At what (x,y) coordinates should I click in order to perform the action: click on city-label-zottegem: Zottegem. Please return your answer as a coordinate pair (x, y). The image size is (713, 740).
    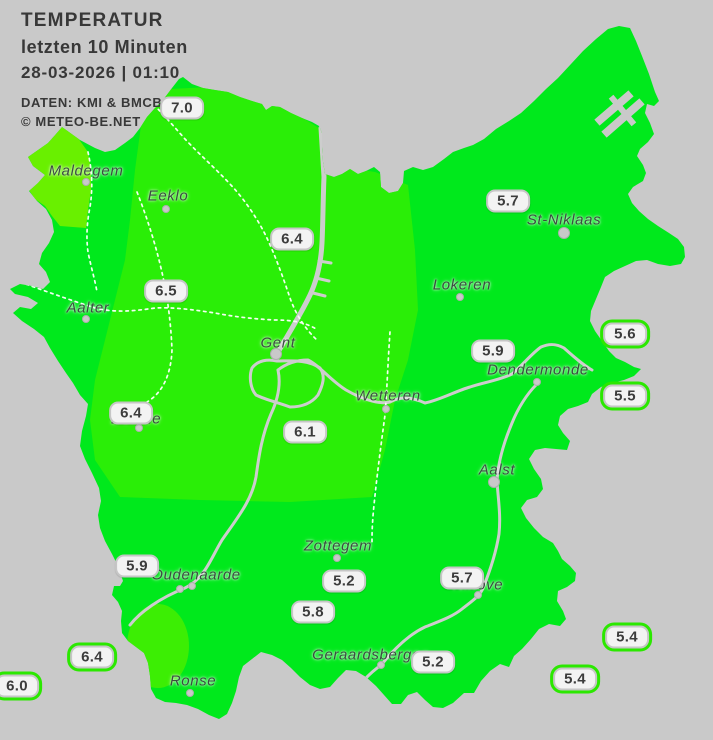
    Looking at the image, I should click on (338, 546).